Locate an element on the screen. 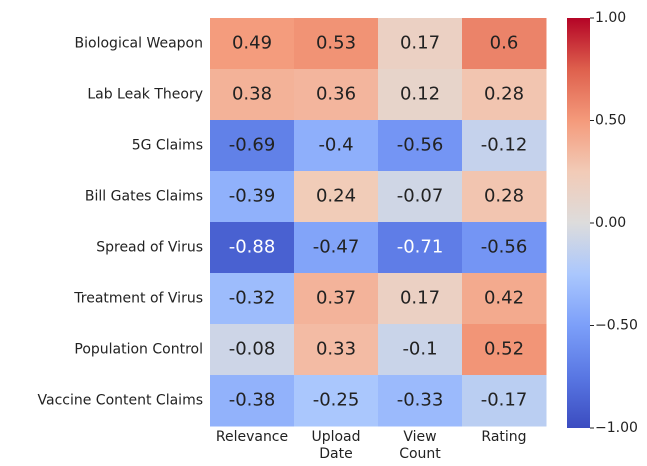 This screenshot has height=466, width=647. y-tick-label: Biological Weapon is located at coordinates (139, 44).